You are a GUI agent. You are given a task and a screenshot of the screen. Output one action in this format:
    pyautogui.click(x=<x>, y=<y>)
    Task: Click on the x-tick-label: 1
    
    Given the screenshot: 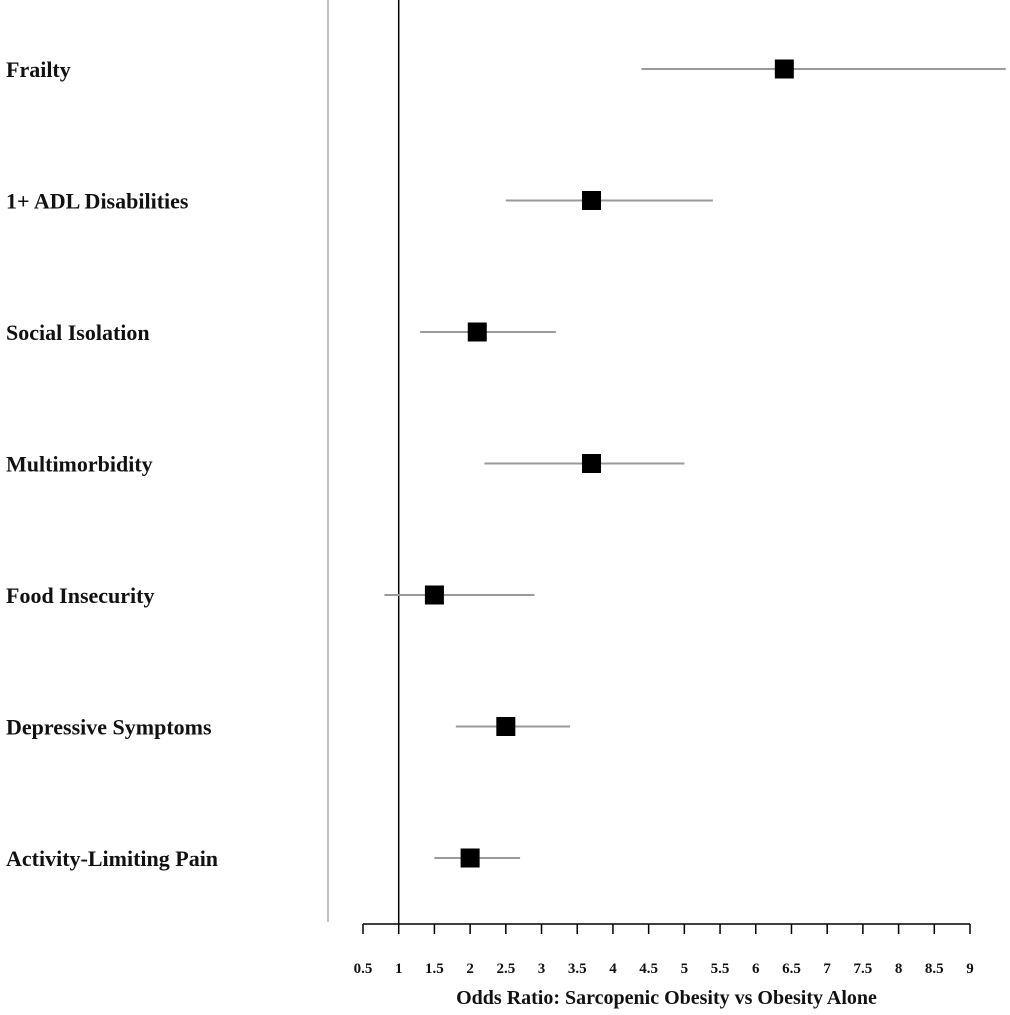 What is the action you would take?
    pyautogui.click(x=399, y=969)
    